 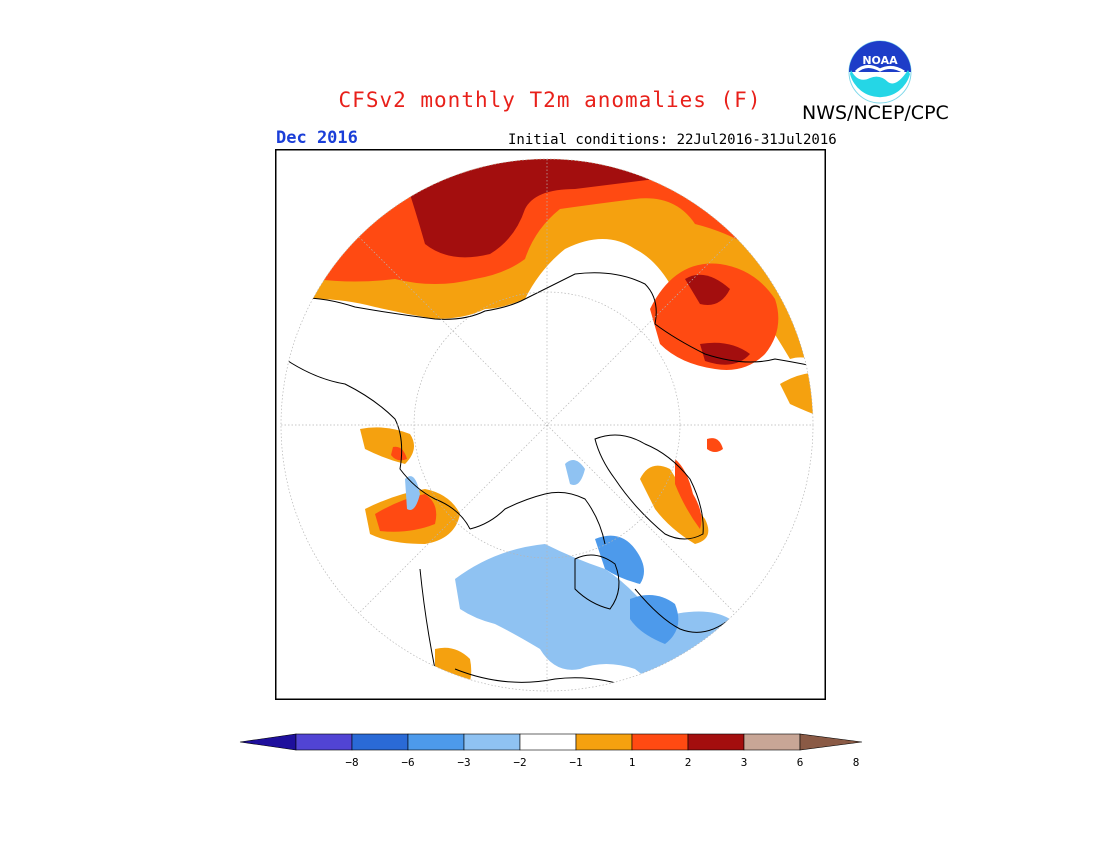 I want to click on legend-tick-label: −8, so click(x=351, y=762).